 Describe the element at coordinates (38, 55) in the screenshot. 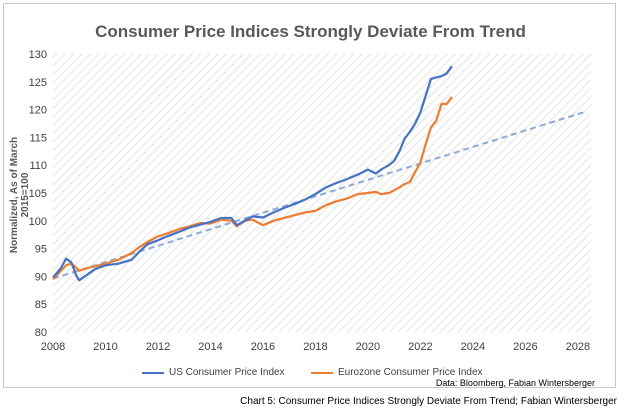

I see `y-tick-label: 130` at that location.